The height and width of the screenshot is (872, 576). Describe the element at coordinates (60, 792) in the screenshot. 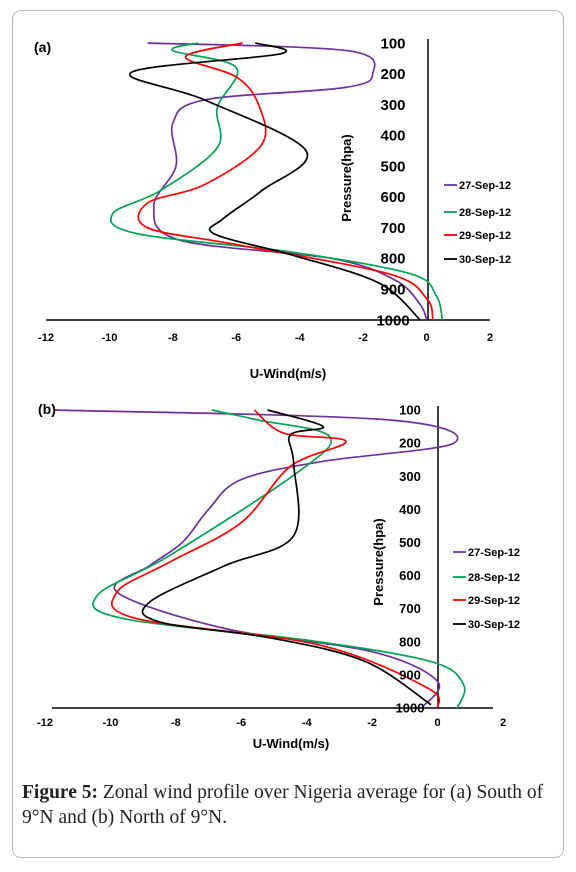

I see `caption-label: Figure 5:` at that location.